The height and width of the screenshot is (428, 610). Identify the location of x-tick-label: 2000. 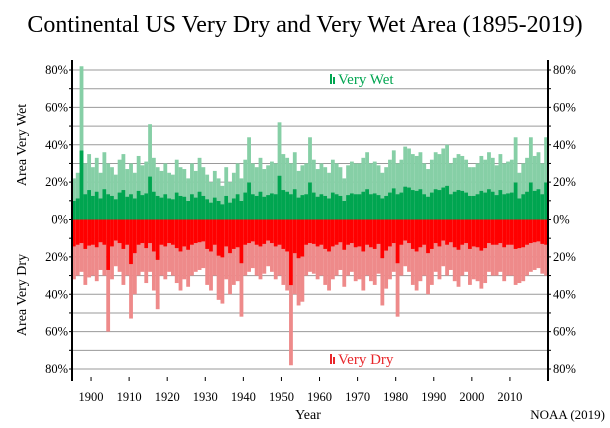
(471, 397).